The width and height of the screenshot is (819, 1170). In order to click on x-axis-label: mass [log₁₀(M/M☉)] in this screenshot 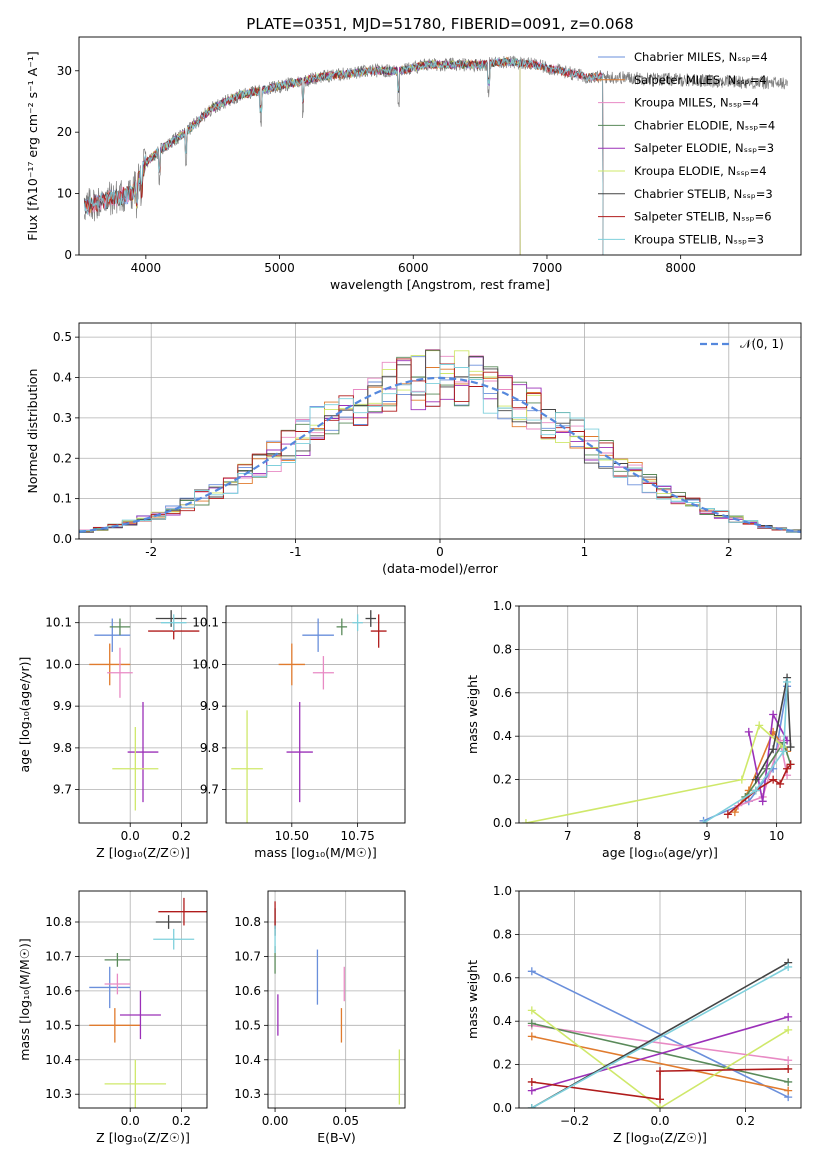, I will do `click(315, 852)`.